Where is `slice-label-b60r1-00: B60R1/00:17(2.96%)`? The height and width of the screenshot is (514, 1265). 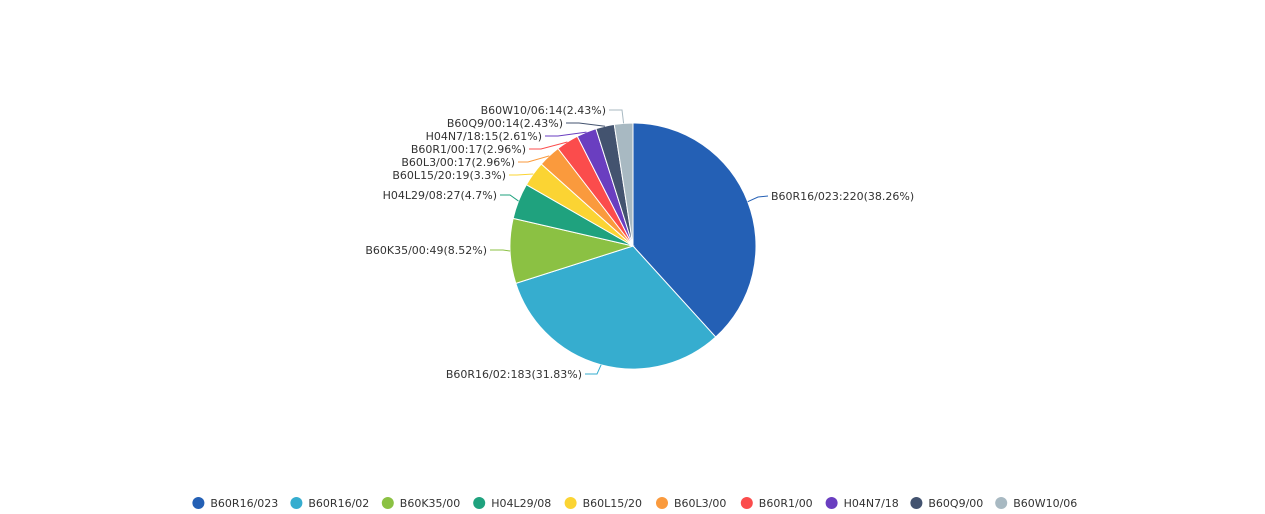
slice-label-b60r1-00: B60R1/00:17(2.96%) is located at coordinates (468, 149).